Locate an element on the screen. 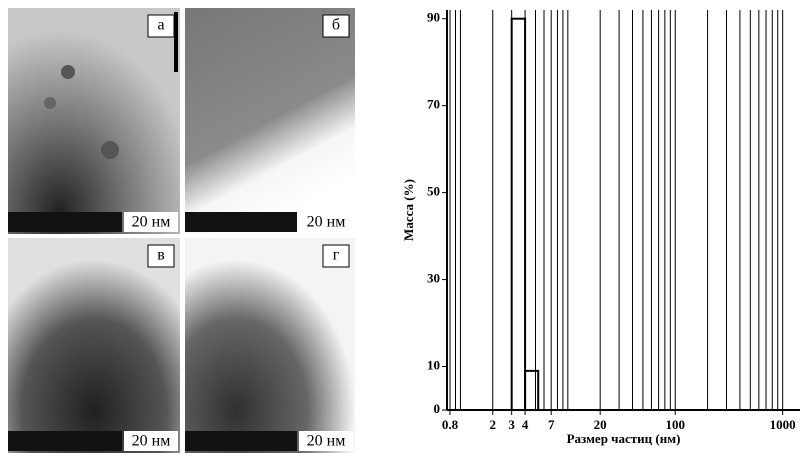 The image size is (807, 458). x-tick-label: 7 is located at coordinates (551, 424).